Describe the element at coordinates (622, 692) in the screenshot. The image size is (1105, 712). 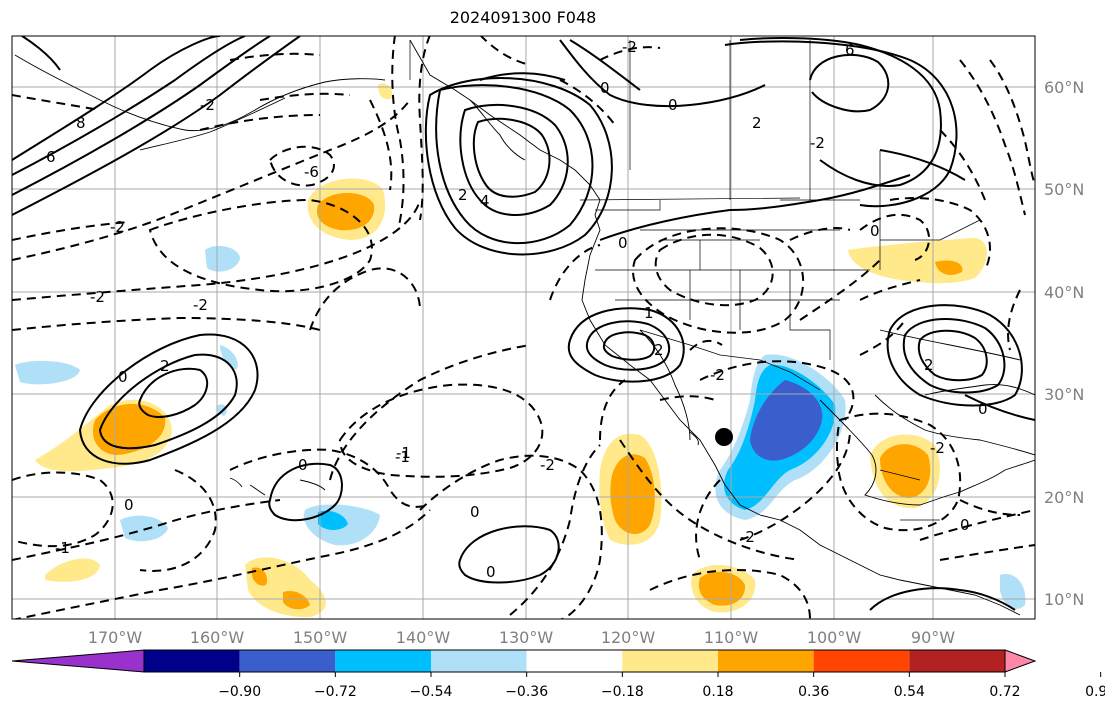
I see `colorbar-tick-label: −0.18` at that location.